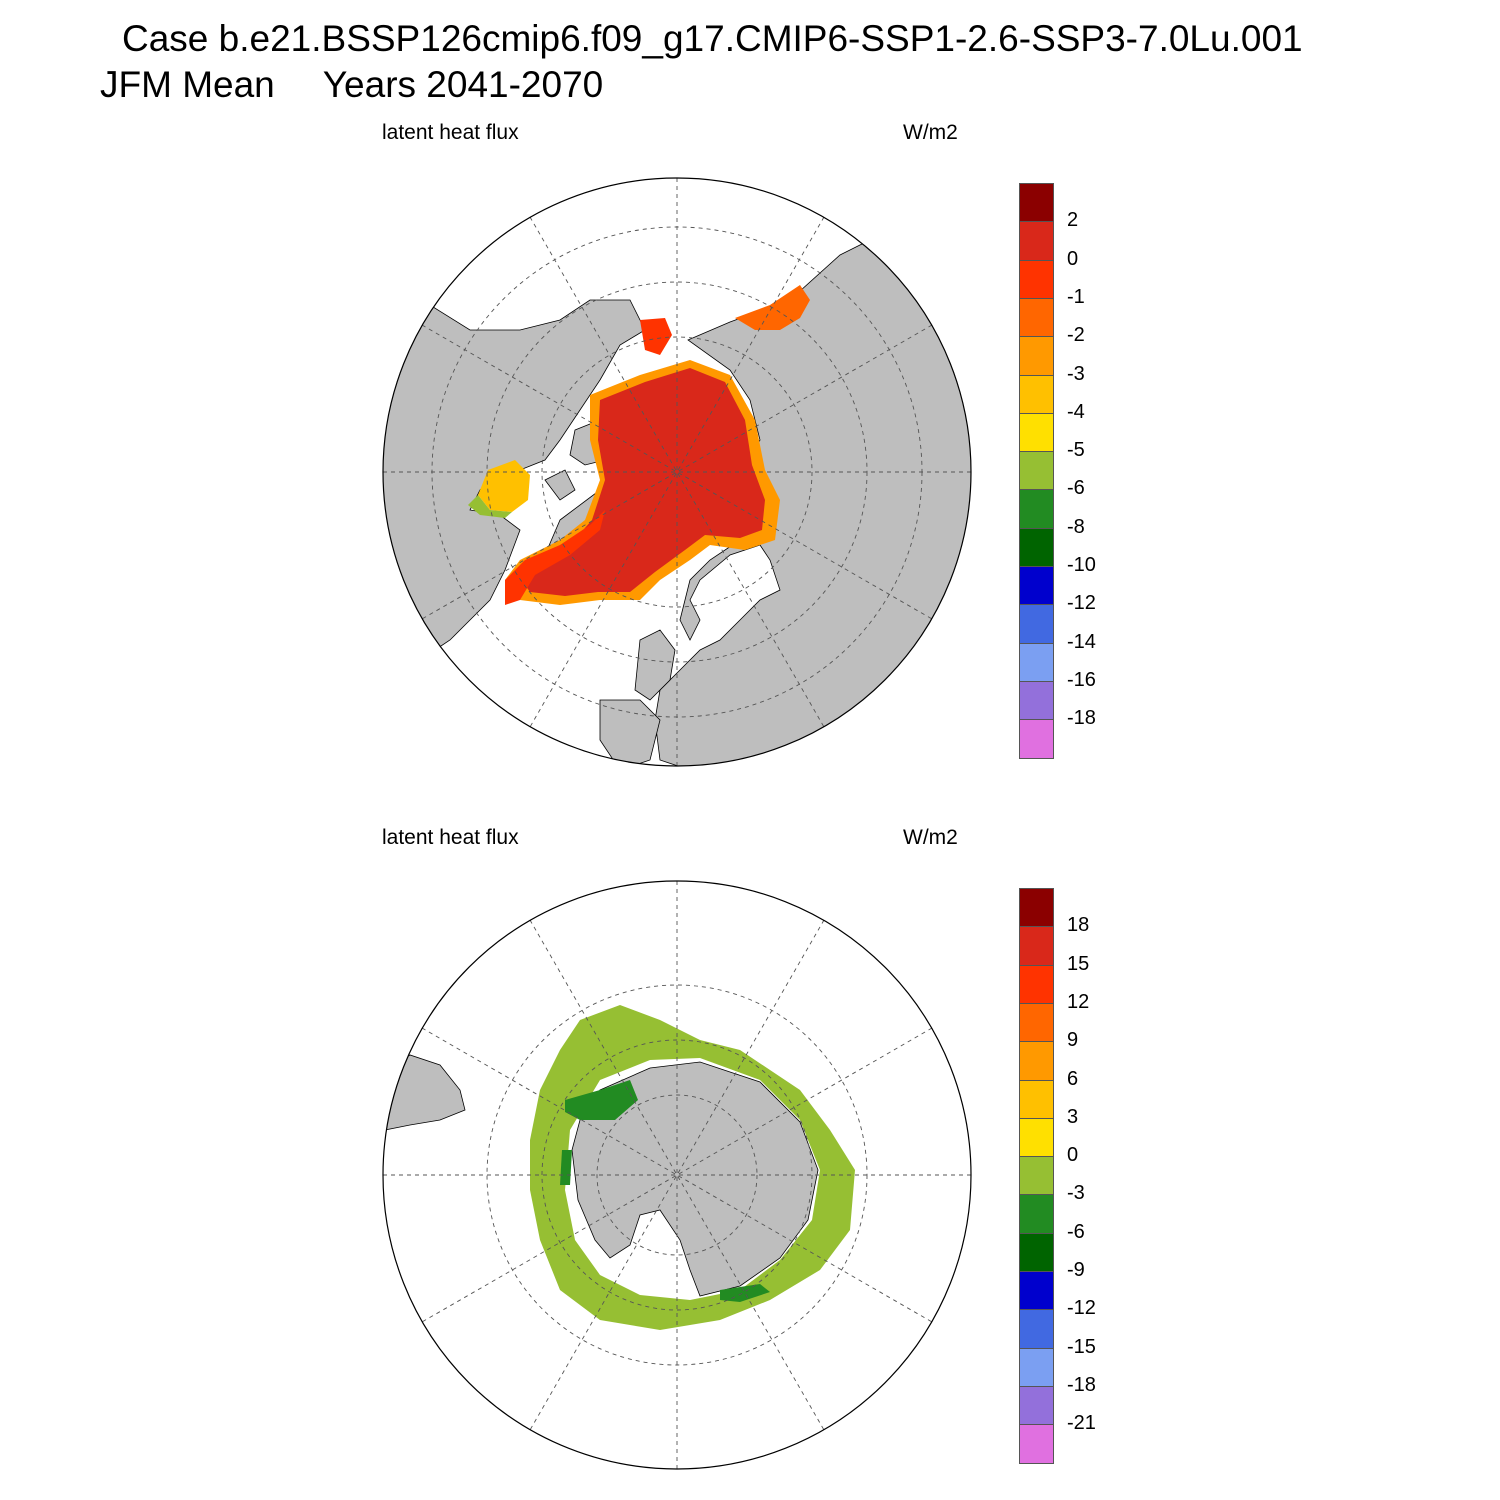 The height and width of the screenshot is (1500, 1500). Describe the element at coordinates (566, 1167) in the screenshot. I see `antarctic-flux-edge-west` at that location.